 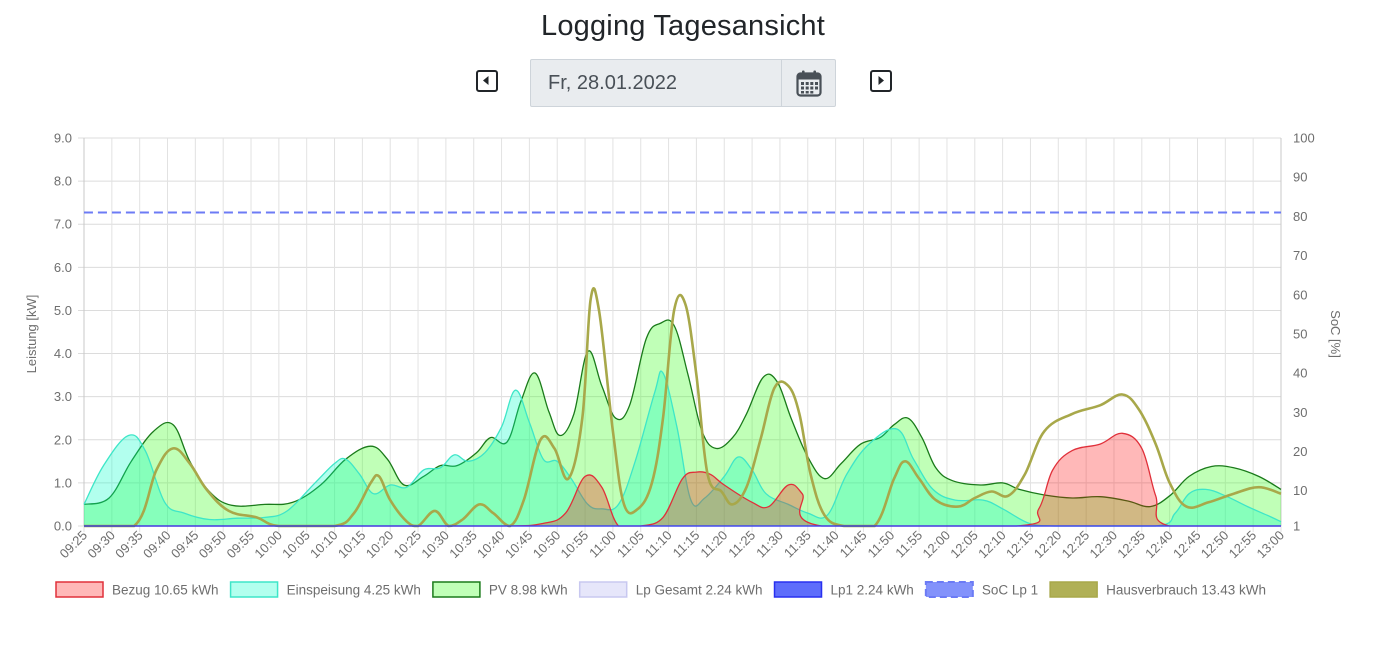 What do you see at coordinates (713, 544) in the screenshot?
I see `x-tick-label: 11:20` at bounding box center [713, 544].